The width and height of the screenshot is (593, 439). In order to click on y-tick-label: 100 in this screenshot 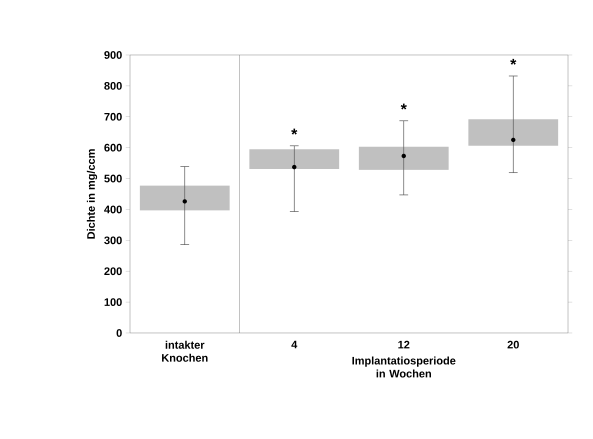, I will do `click(113, 302)`.